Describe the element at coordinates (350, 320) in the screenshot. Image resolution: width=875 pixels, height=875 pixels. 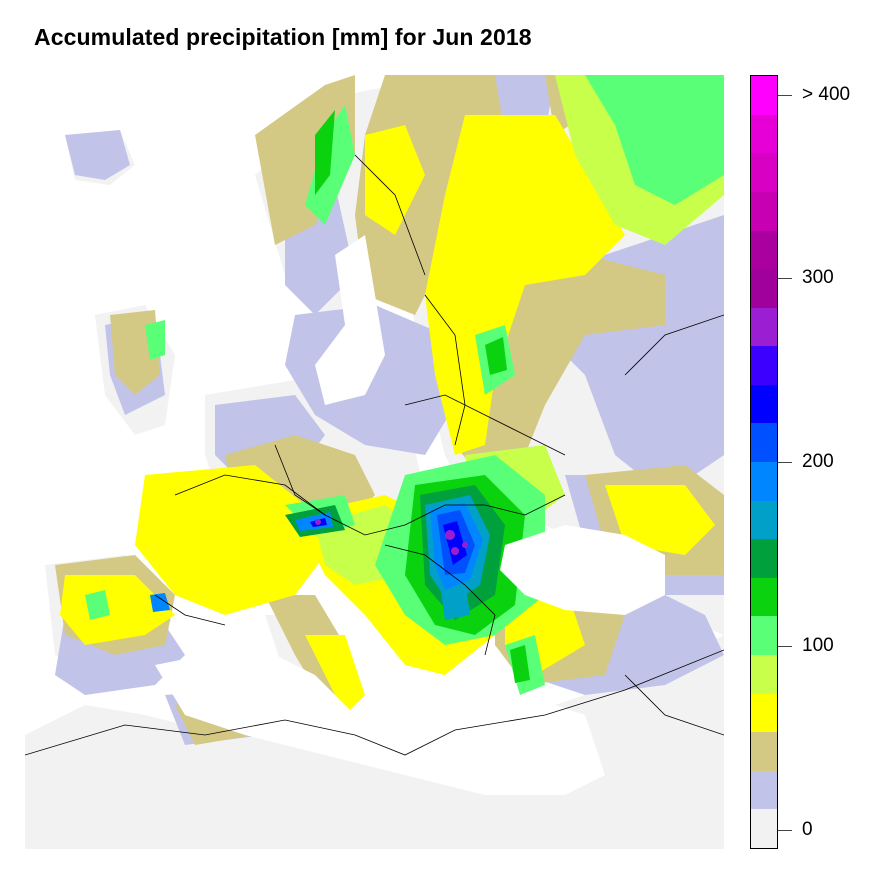
I see `baltic-sea` at that location.